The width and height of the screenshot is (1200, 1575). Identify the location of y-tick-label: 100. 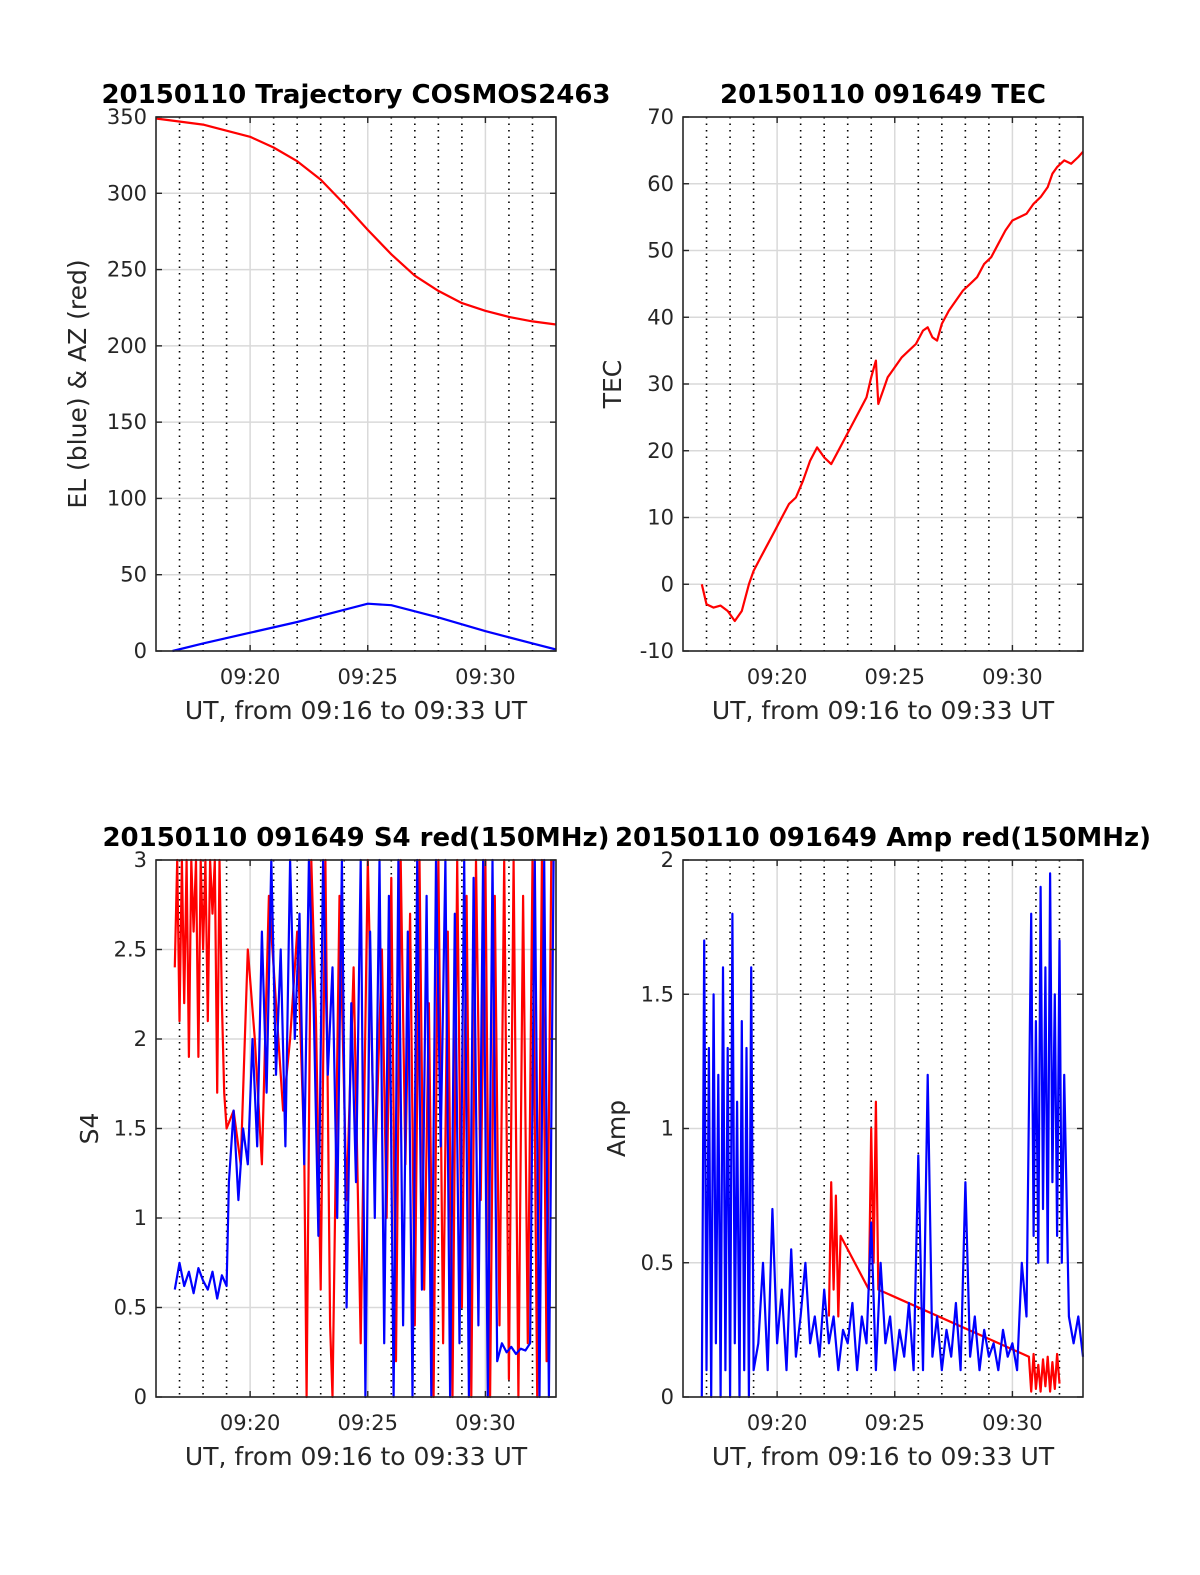
(127, 498).